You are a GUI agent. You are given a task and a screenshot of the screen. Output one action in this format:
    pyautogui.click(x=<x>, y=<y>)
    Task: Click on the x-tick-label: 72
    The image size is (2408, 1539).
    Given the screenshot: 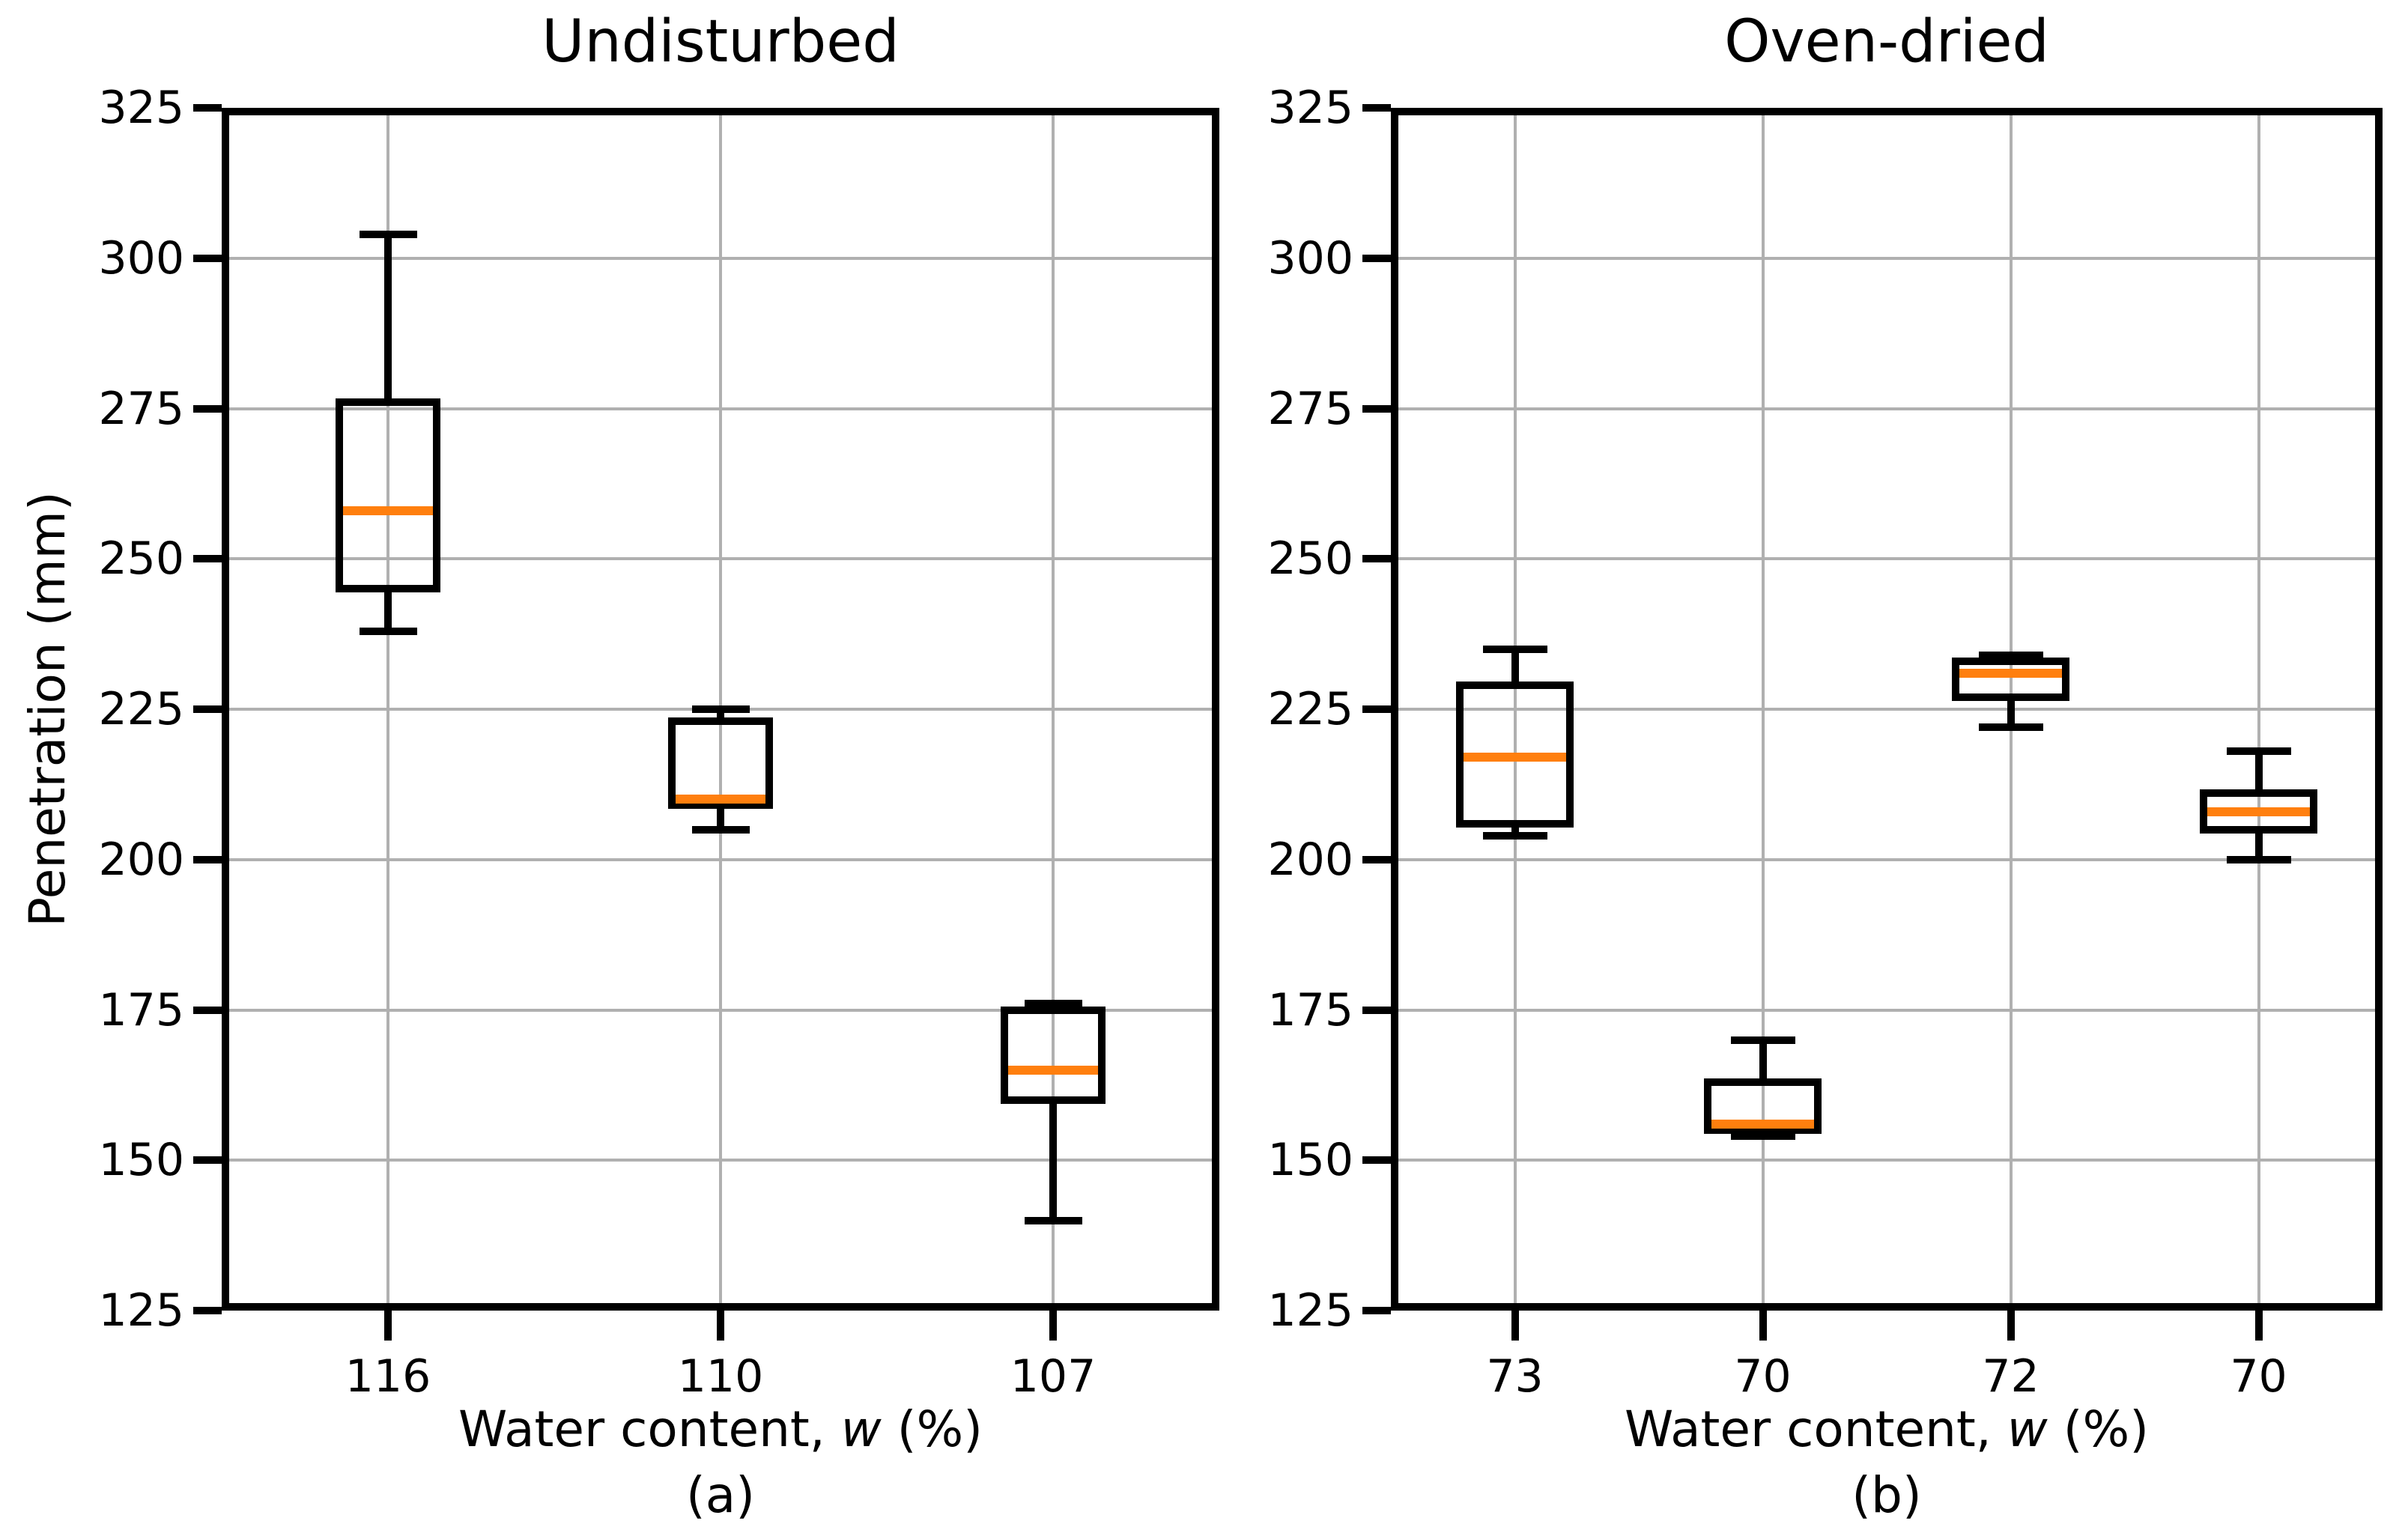 What is the action you would take?
    pyautogui.click(x=2010, y=1376)
    